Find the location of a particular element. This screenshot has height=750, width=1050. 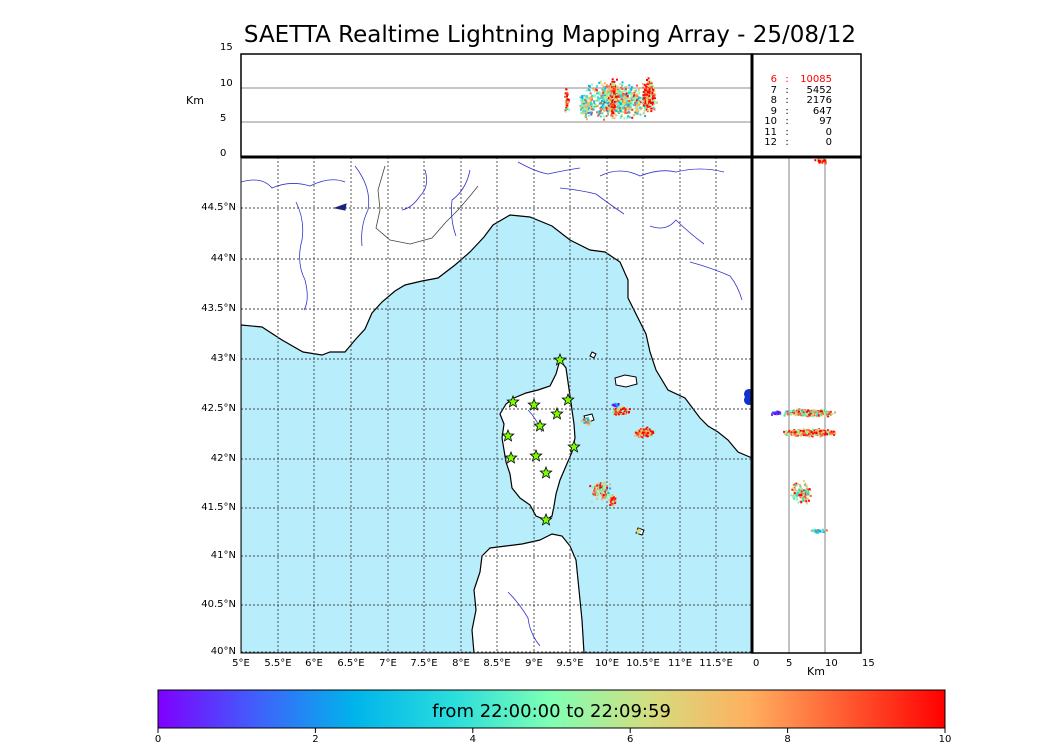

right-alt-tick-10: 10 is located at coordinates (831, 663).